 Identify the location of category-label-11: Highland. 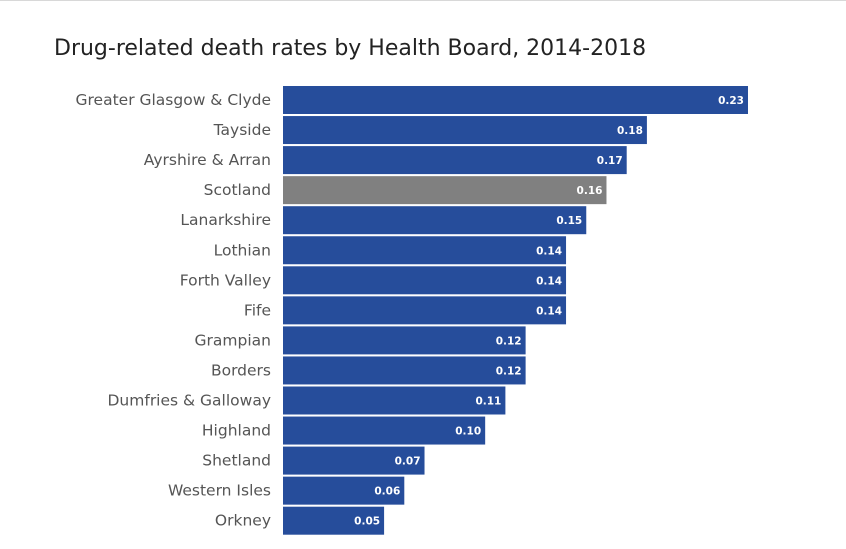
(236, 431).